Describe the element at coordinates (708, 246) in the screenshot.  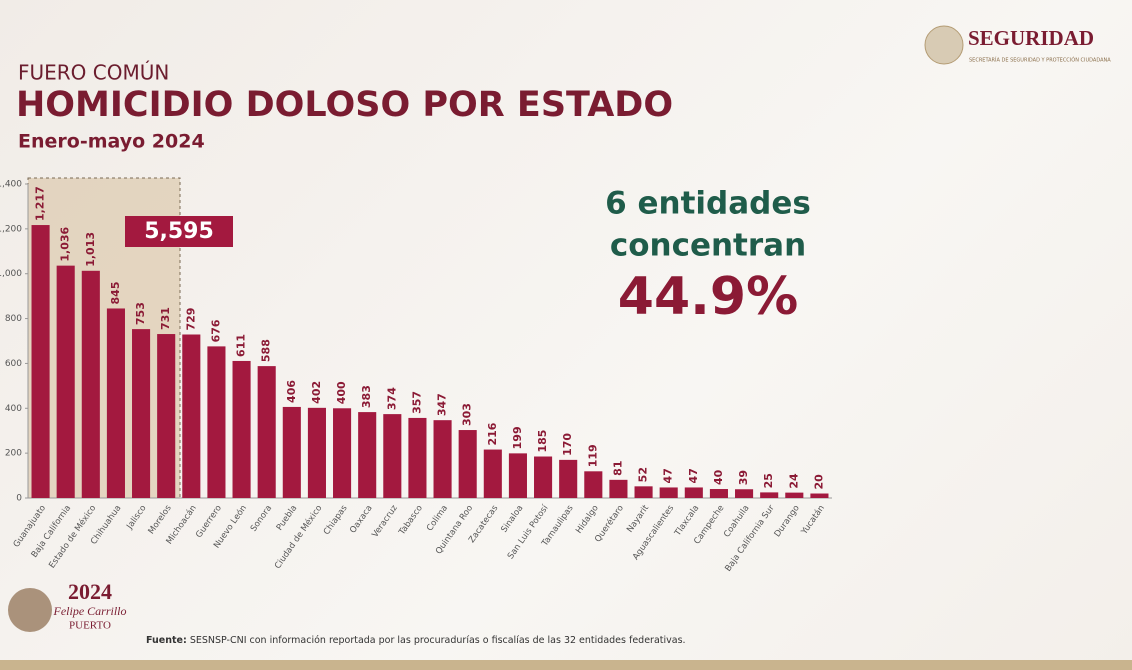
I see `callout-line: concentran` at that location.